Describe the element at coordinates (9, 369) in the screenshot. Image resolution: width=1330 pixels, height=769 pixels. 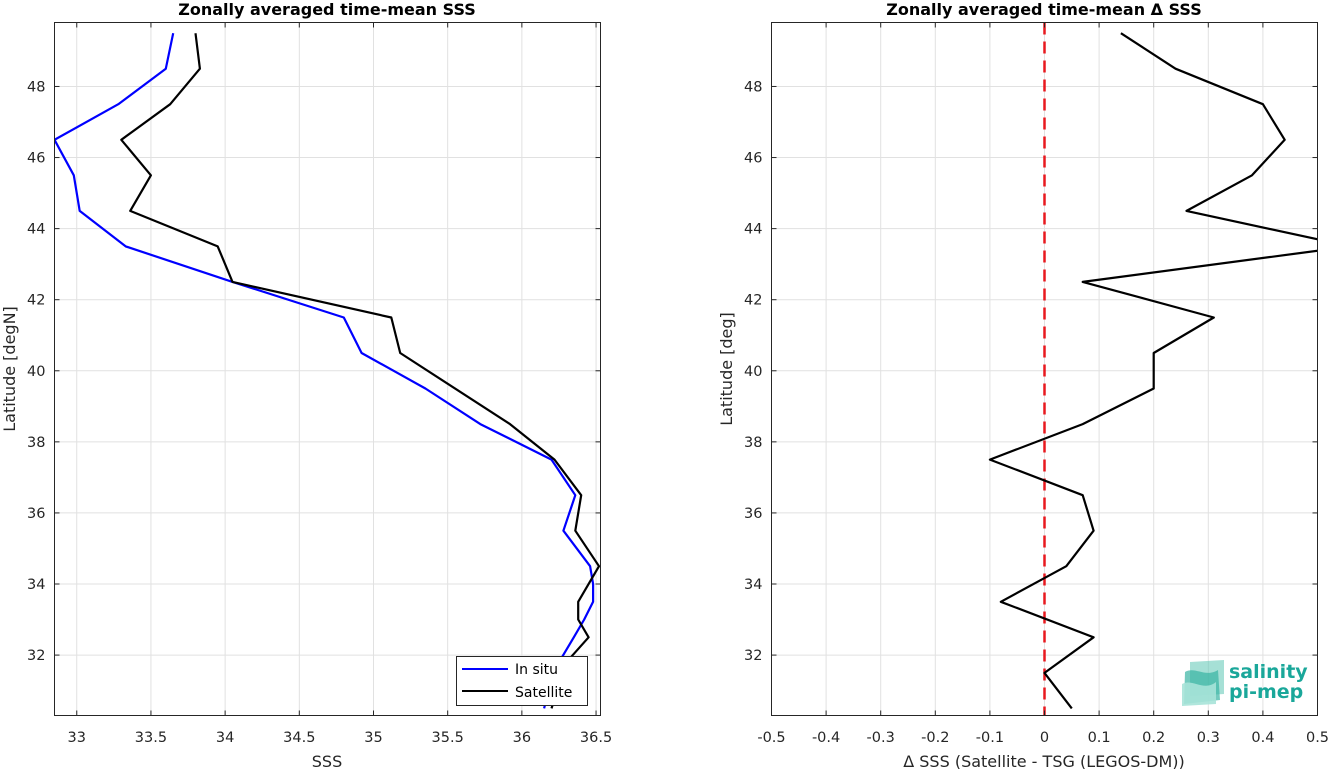
I see `sss-y-axis-label: Latitude [degN]` at that location.